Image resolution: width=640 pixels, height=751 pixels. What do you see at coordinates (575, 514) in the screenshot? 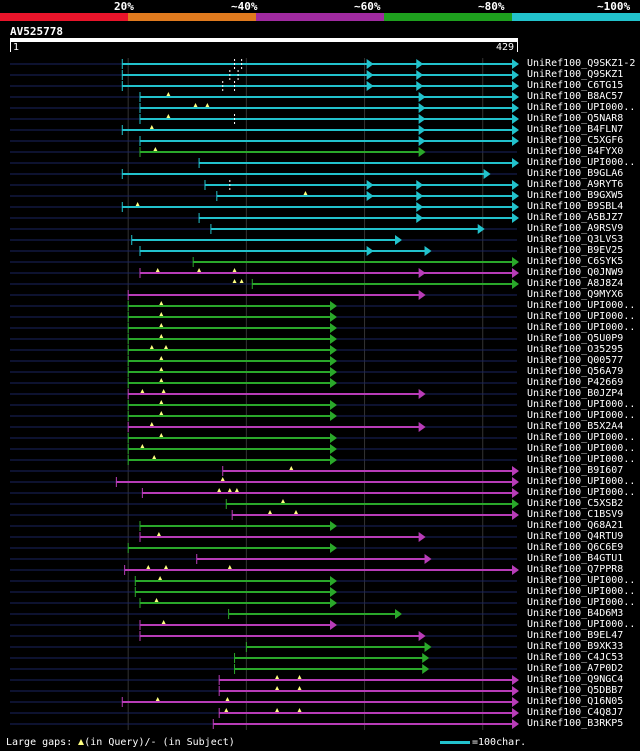
I see `hit-label: UniRef100_C1BSV9` at bounding box center [575, 514].